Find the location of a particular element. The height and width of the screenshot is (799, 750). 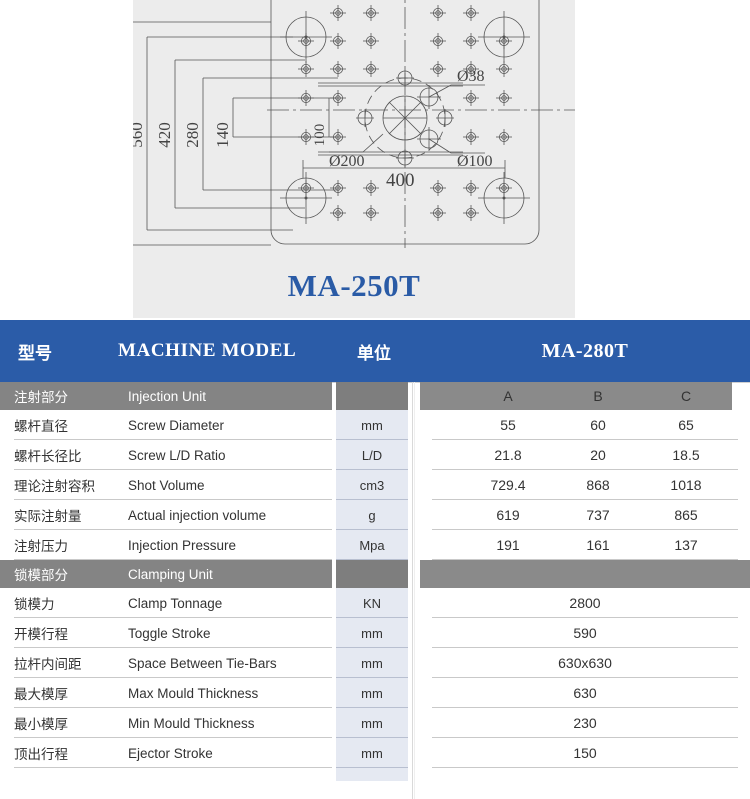

row-label-en: Screw Diameter is located at coordinates (176, 425).